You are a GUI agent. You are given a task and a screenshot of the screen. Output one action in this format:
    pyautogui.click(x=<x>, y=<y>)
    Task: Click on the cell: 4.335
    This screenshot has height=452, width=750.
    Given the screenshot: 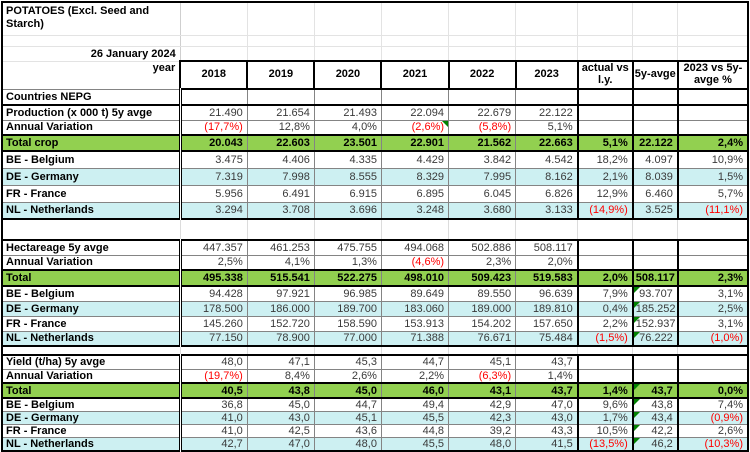 What is the action you would take?
    pyautogui.click(x=347, y=159)
    